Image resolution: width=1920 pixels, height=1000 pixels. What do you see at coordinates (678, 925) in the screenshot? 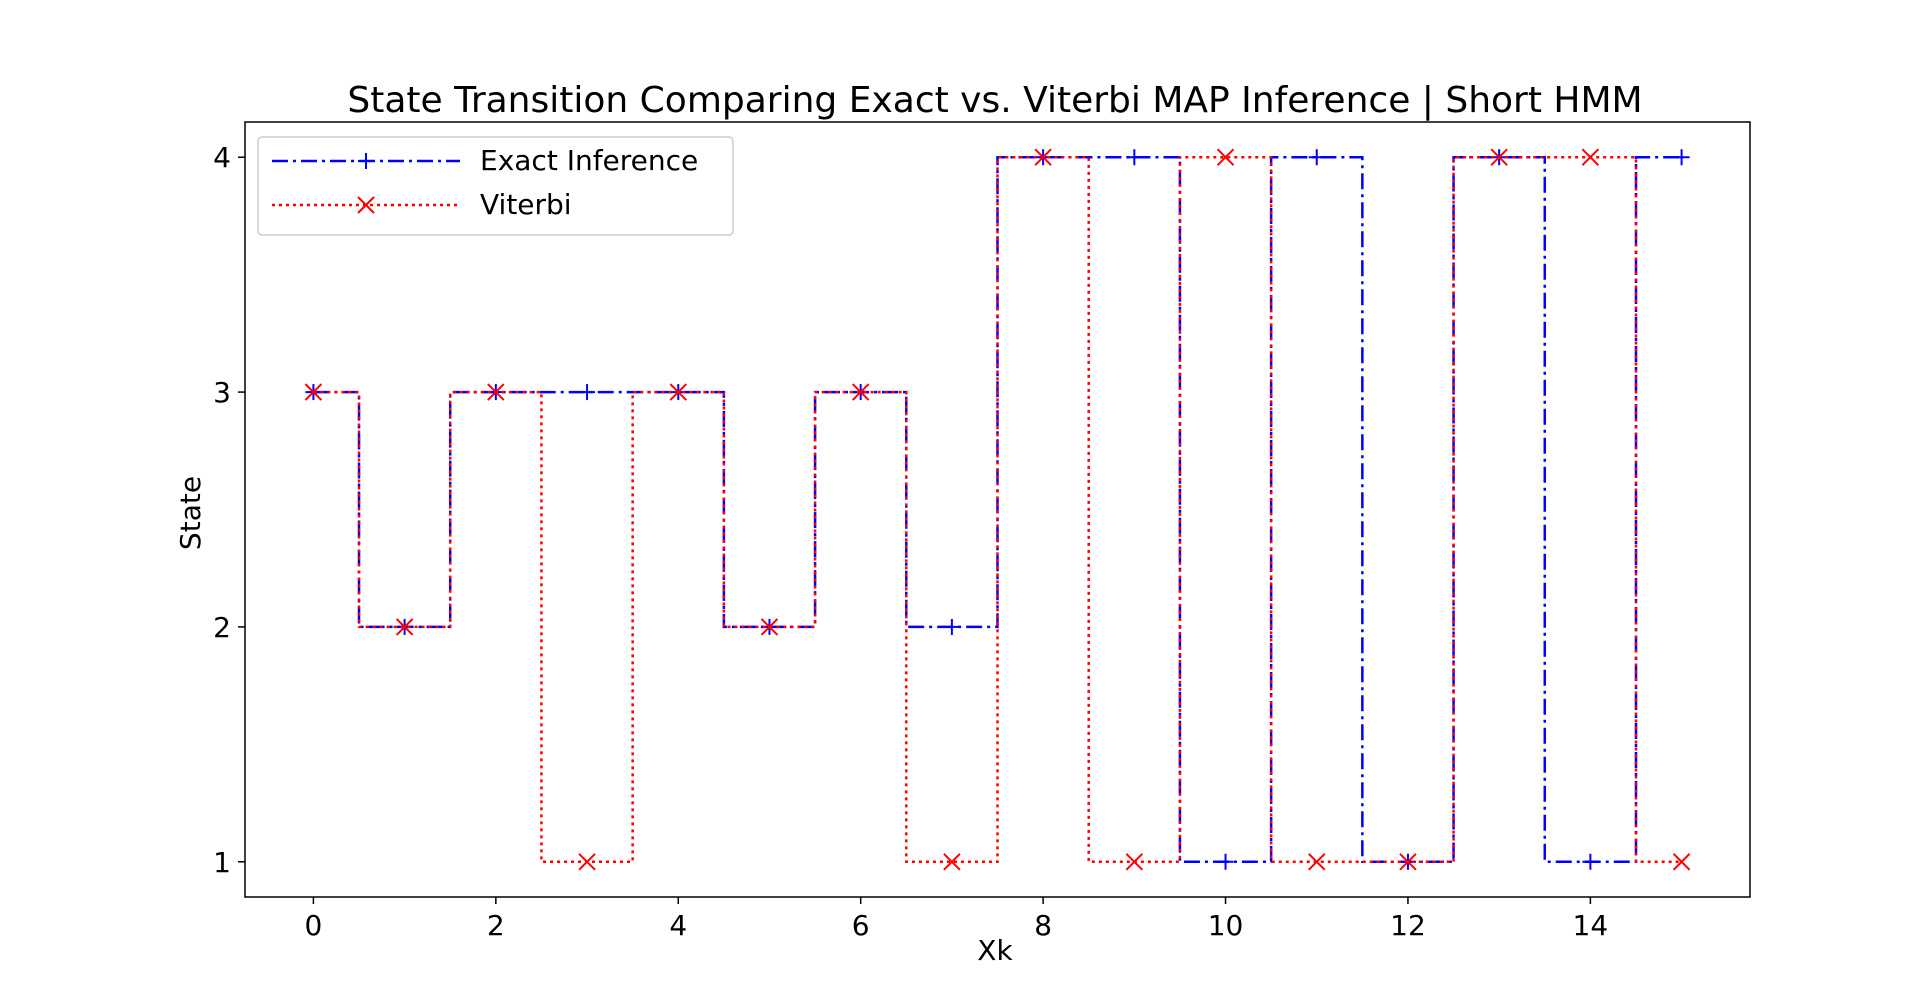
I see `x-tick-label: 4` at bounding box center [678, 925].